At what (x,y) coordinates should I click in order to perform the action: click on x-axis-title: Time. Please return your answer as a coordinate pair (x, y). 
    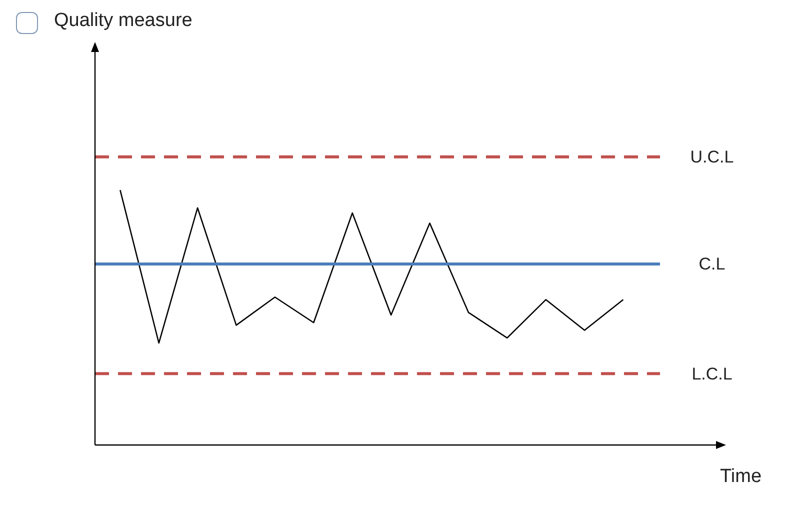
    Looking at the image, I should click on (741, 477).